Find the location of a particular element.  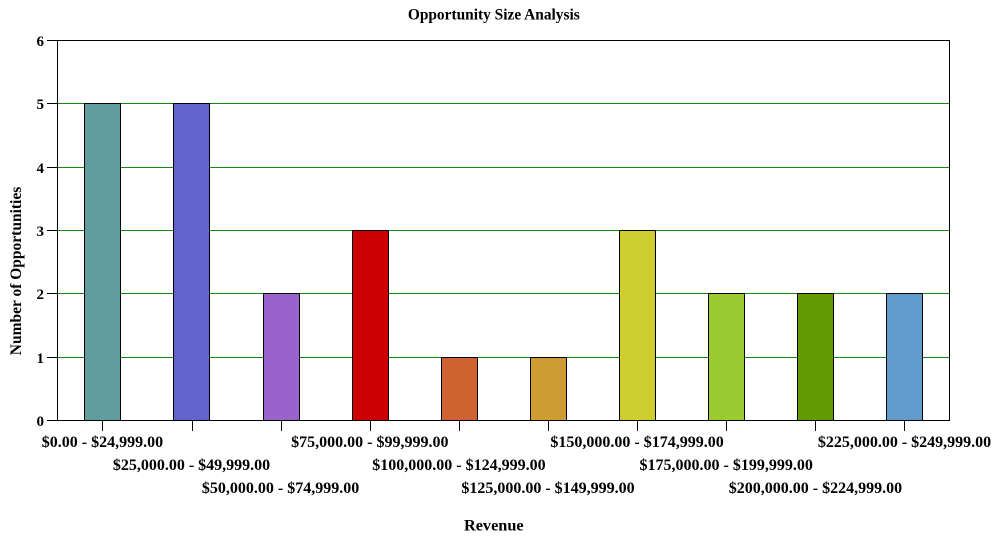

svg-text: $175,000.00 - $199,999.00 is located at coordinates (726, 465).